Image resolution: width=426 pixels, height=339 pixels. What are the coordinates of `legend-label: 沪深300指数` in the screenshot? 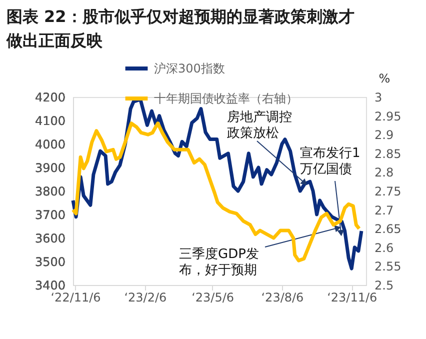 It's located at (189, 69).